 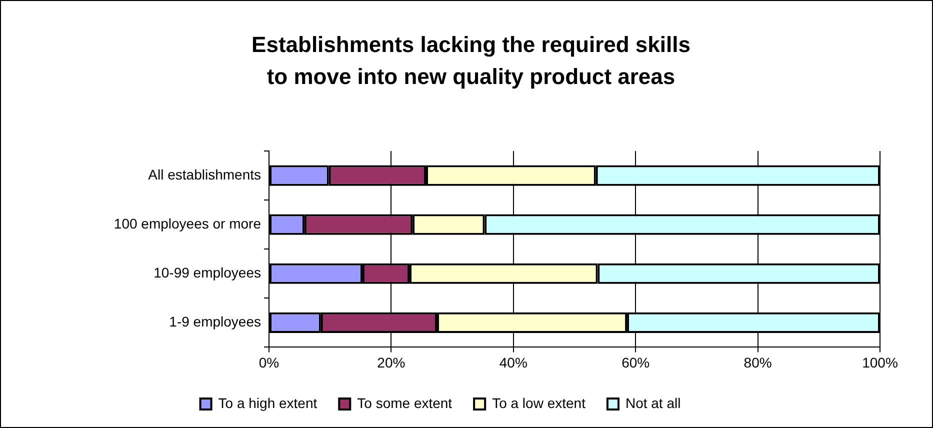 I want to click on y-tick-label: 1-9 employees, so click(x=215, y=322).